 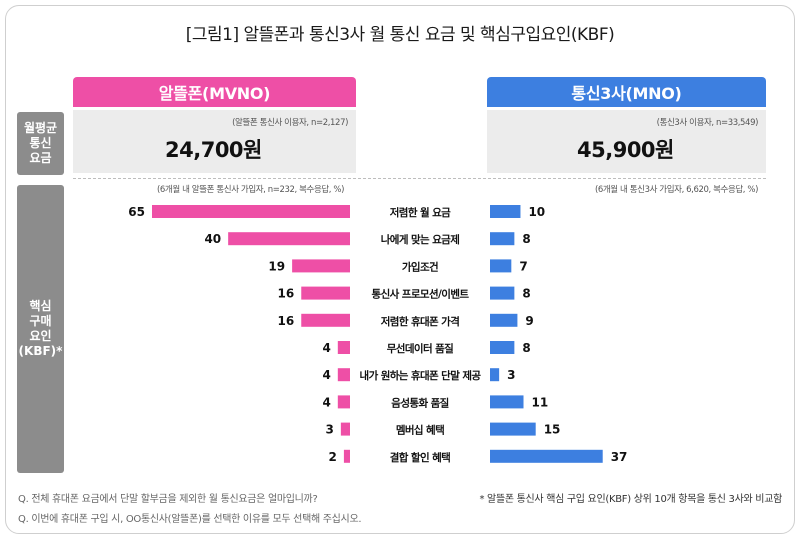 What do you see at coordinates (420, 321) in the screenshot?
I see `category-label: 저렴한 휴대폰 가격` at bounding box center [420, 321].